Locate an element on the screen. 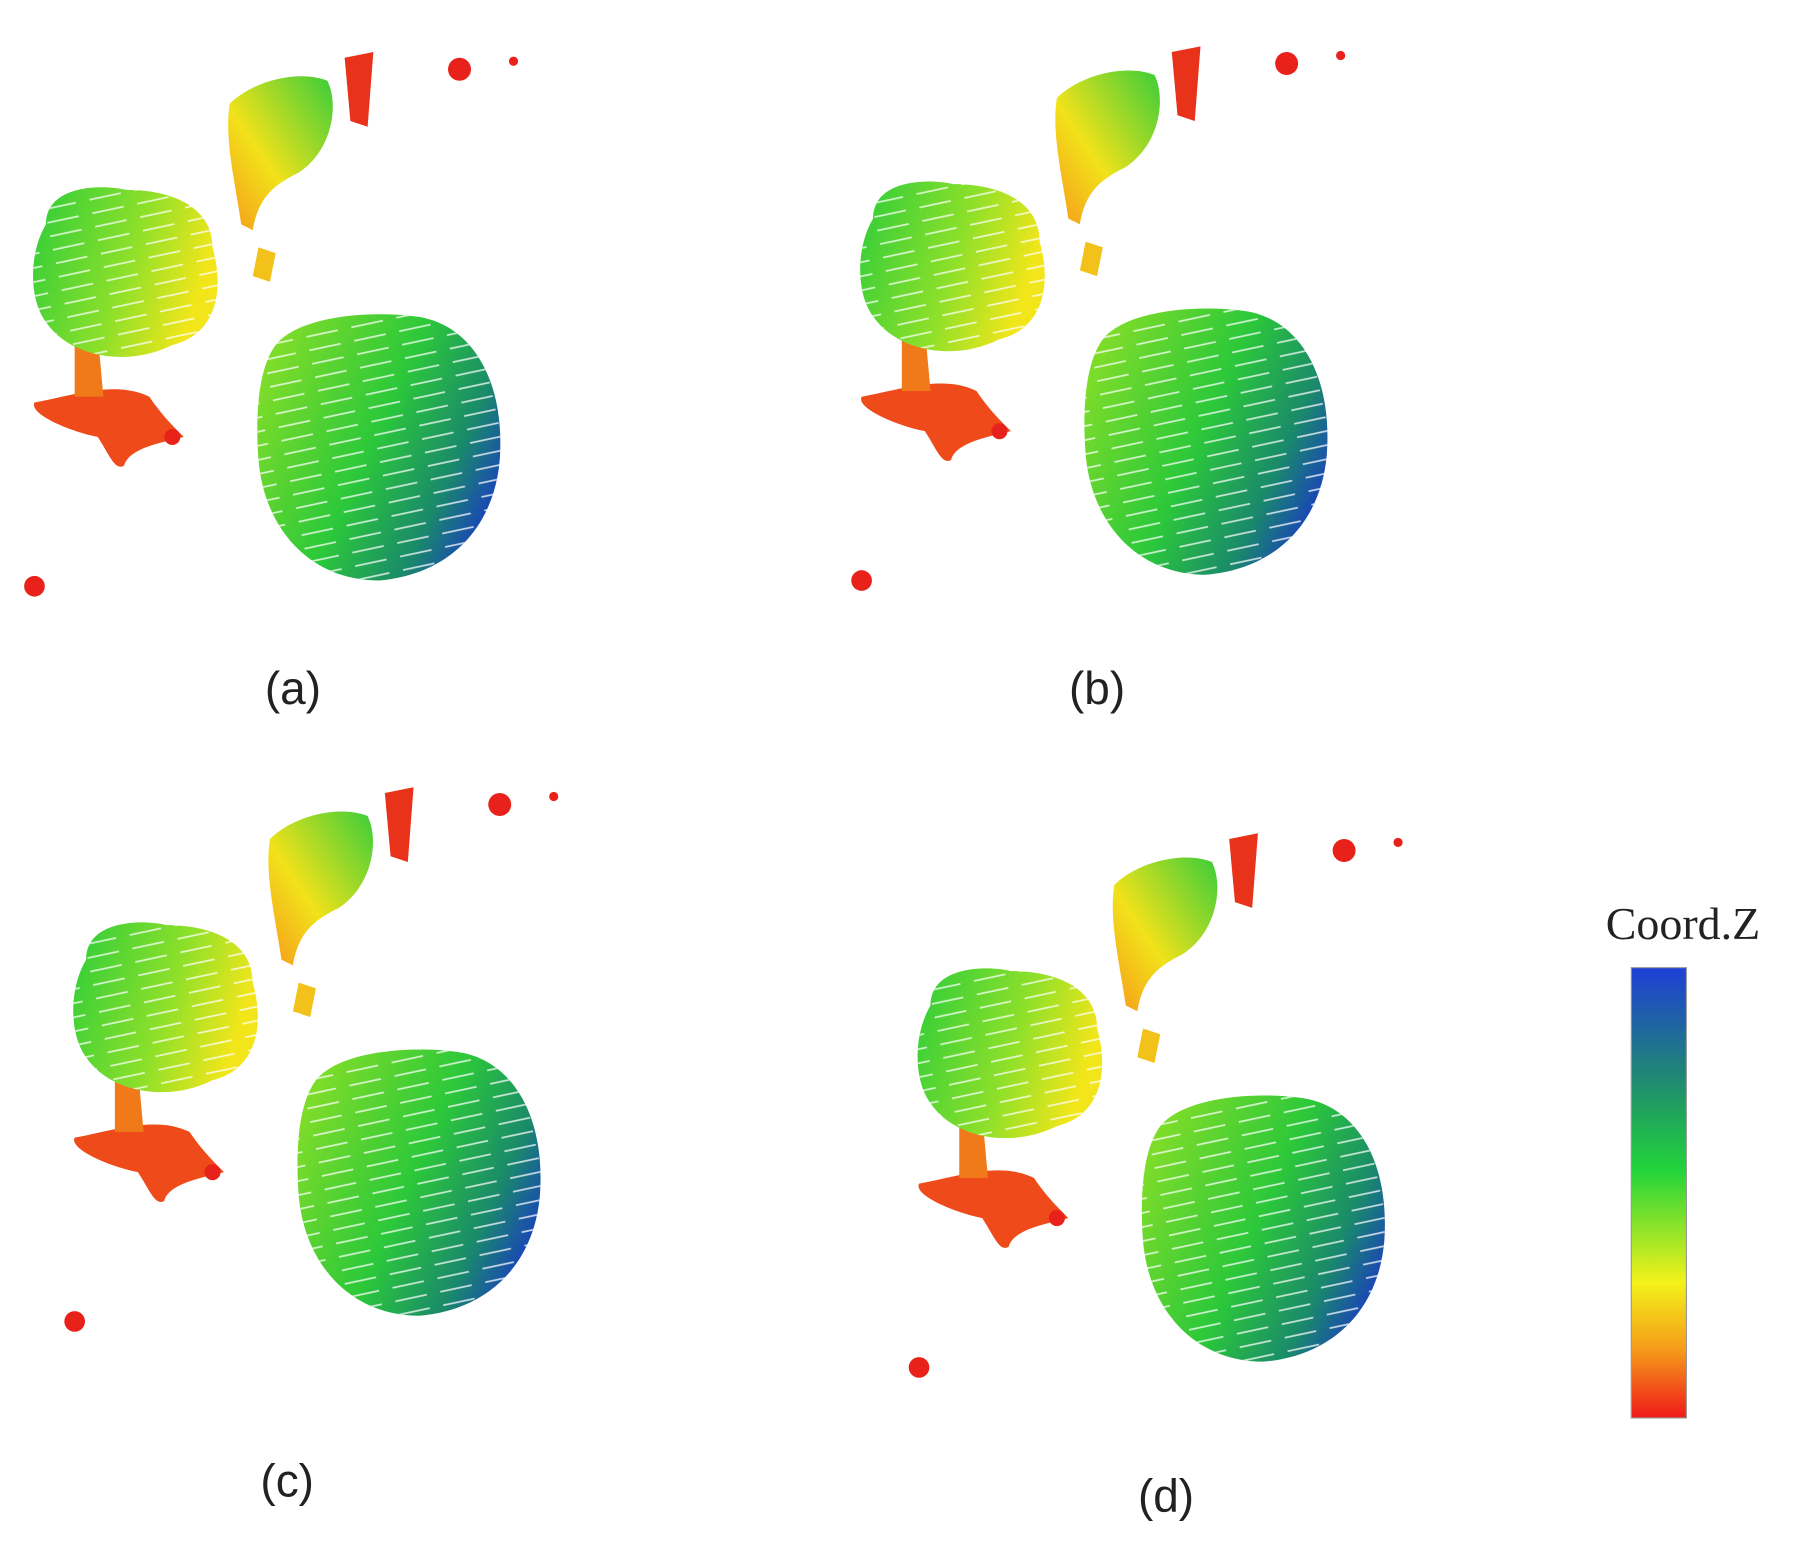  colorbar-title: Coord.Z is located at coordinates (1683, 923).